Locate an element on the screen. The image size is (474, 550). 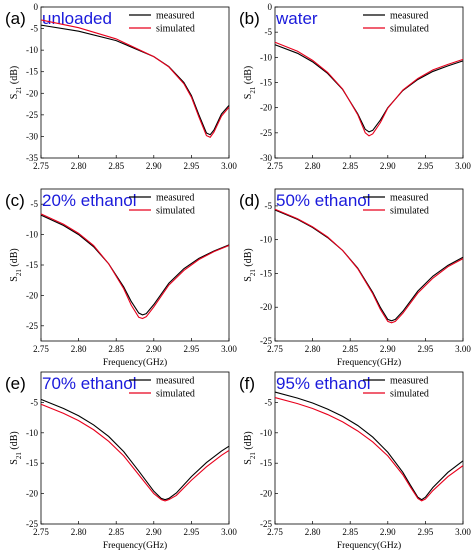
panel-label: (b) is located at coordinates (249, 18).